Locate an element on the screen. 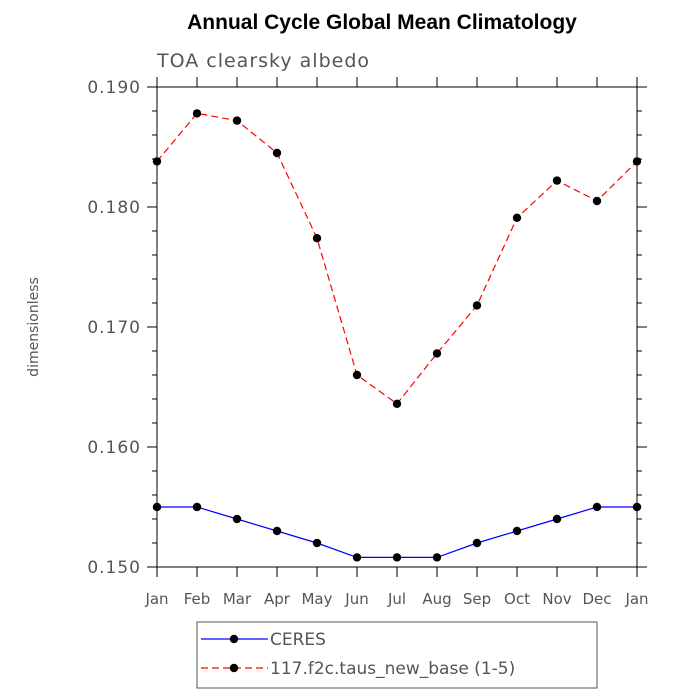  x-tick-label: Jul is located at coordinates (396, 599).